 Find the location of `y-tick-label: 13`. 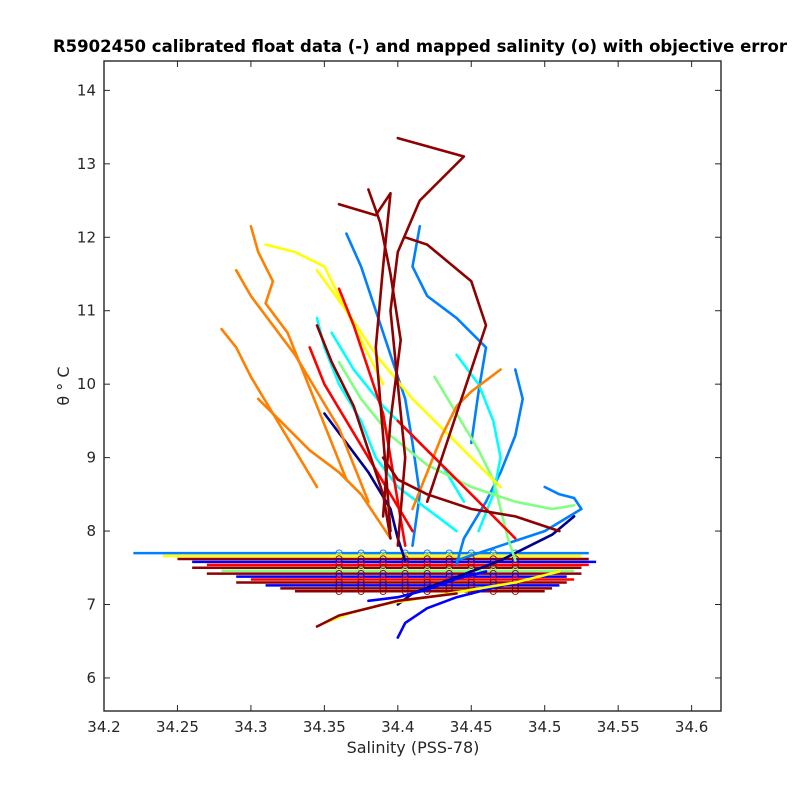

y-tick-label: 13 is located at coordinates (86, 164).